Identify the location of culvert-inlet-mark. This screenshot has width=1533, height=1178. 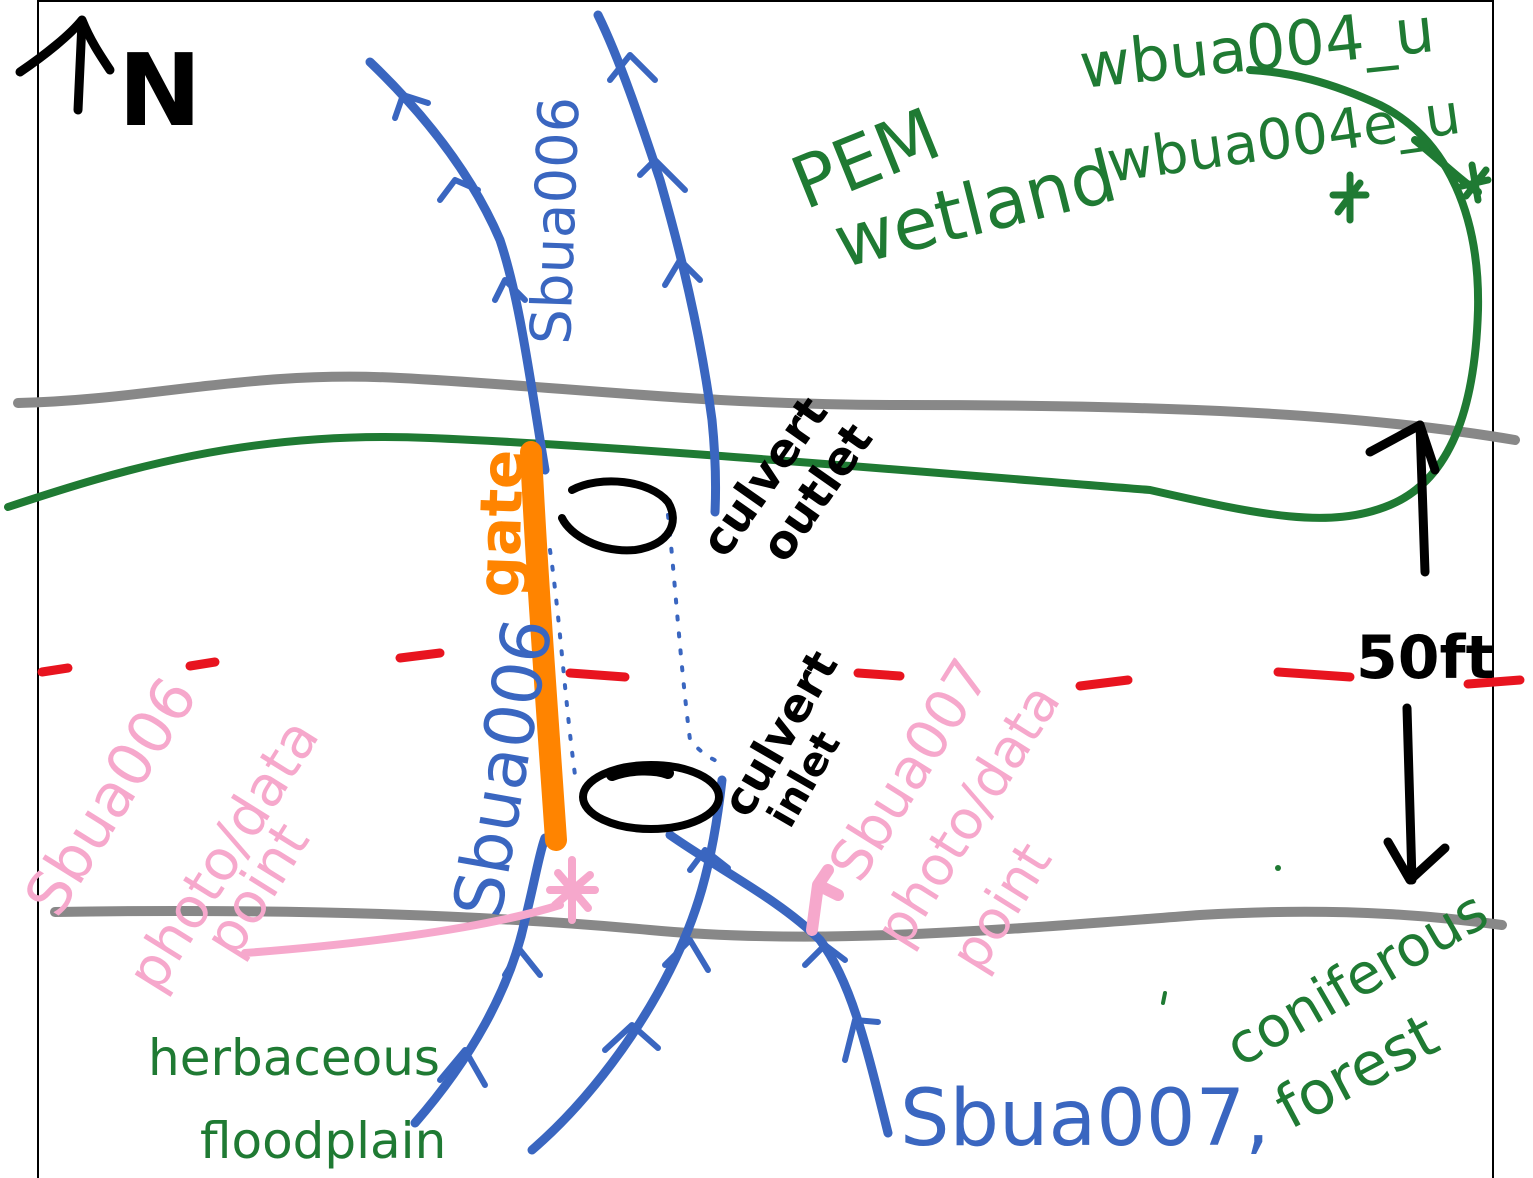
(640, 772).